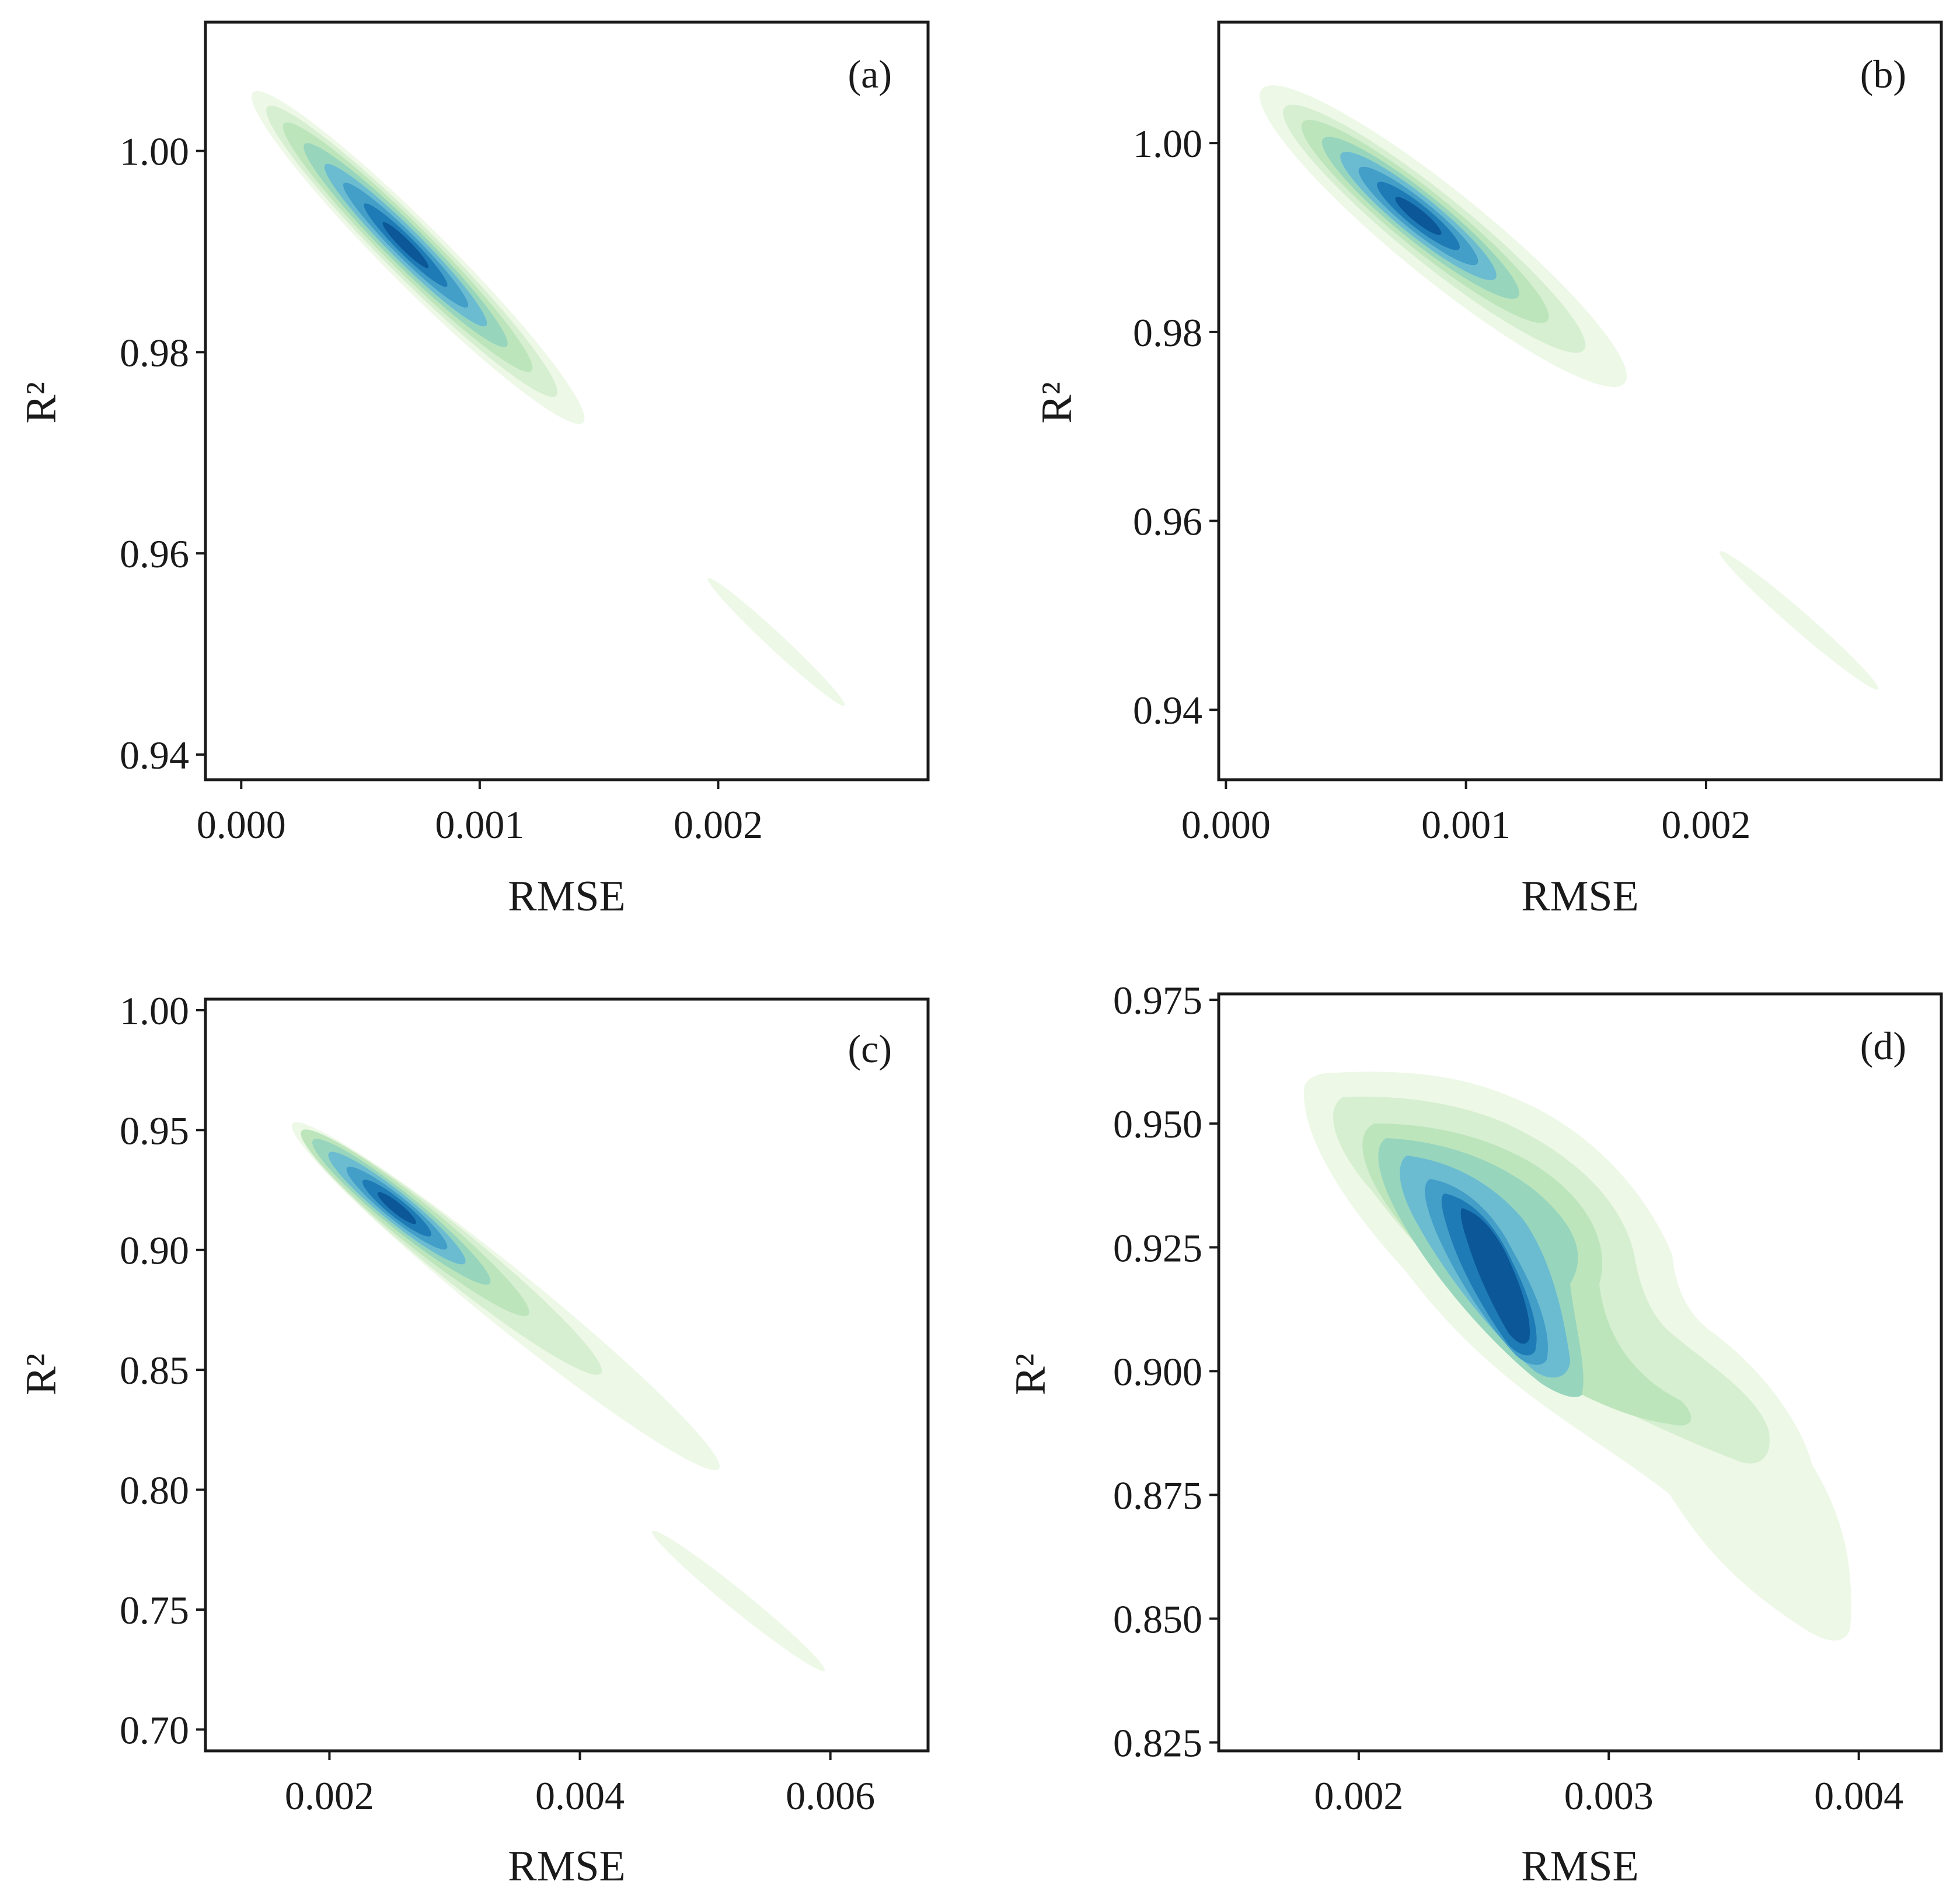  What do you see at coordinates (776, 642) in the screenshot?
I see `minor-density-blob-a` at bounding box center [776, 642].